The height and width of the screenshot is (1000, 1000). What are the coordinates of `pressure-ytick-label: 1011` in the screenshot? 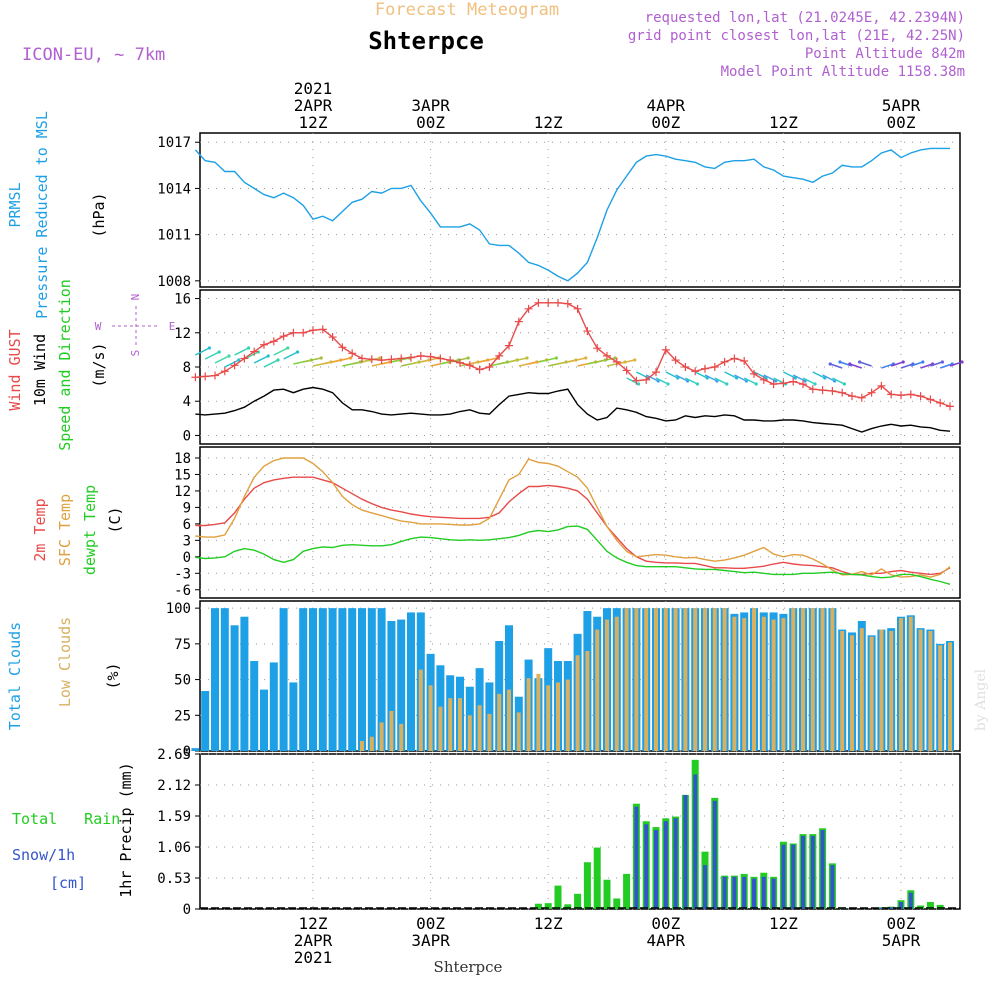 It's located at (174, 236).